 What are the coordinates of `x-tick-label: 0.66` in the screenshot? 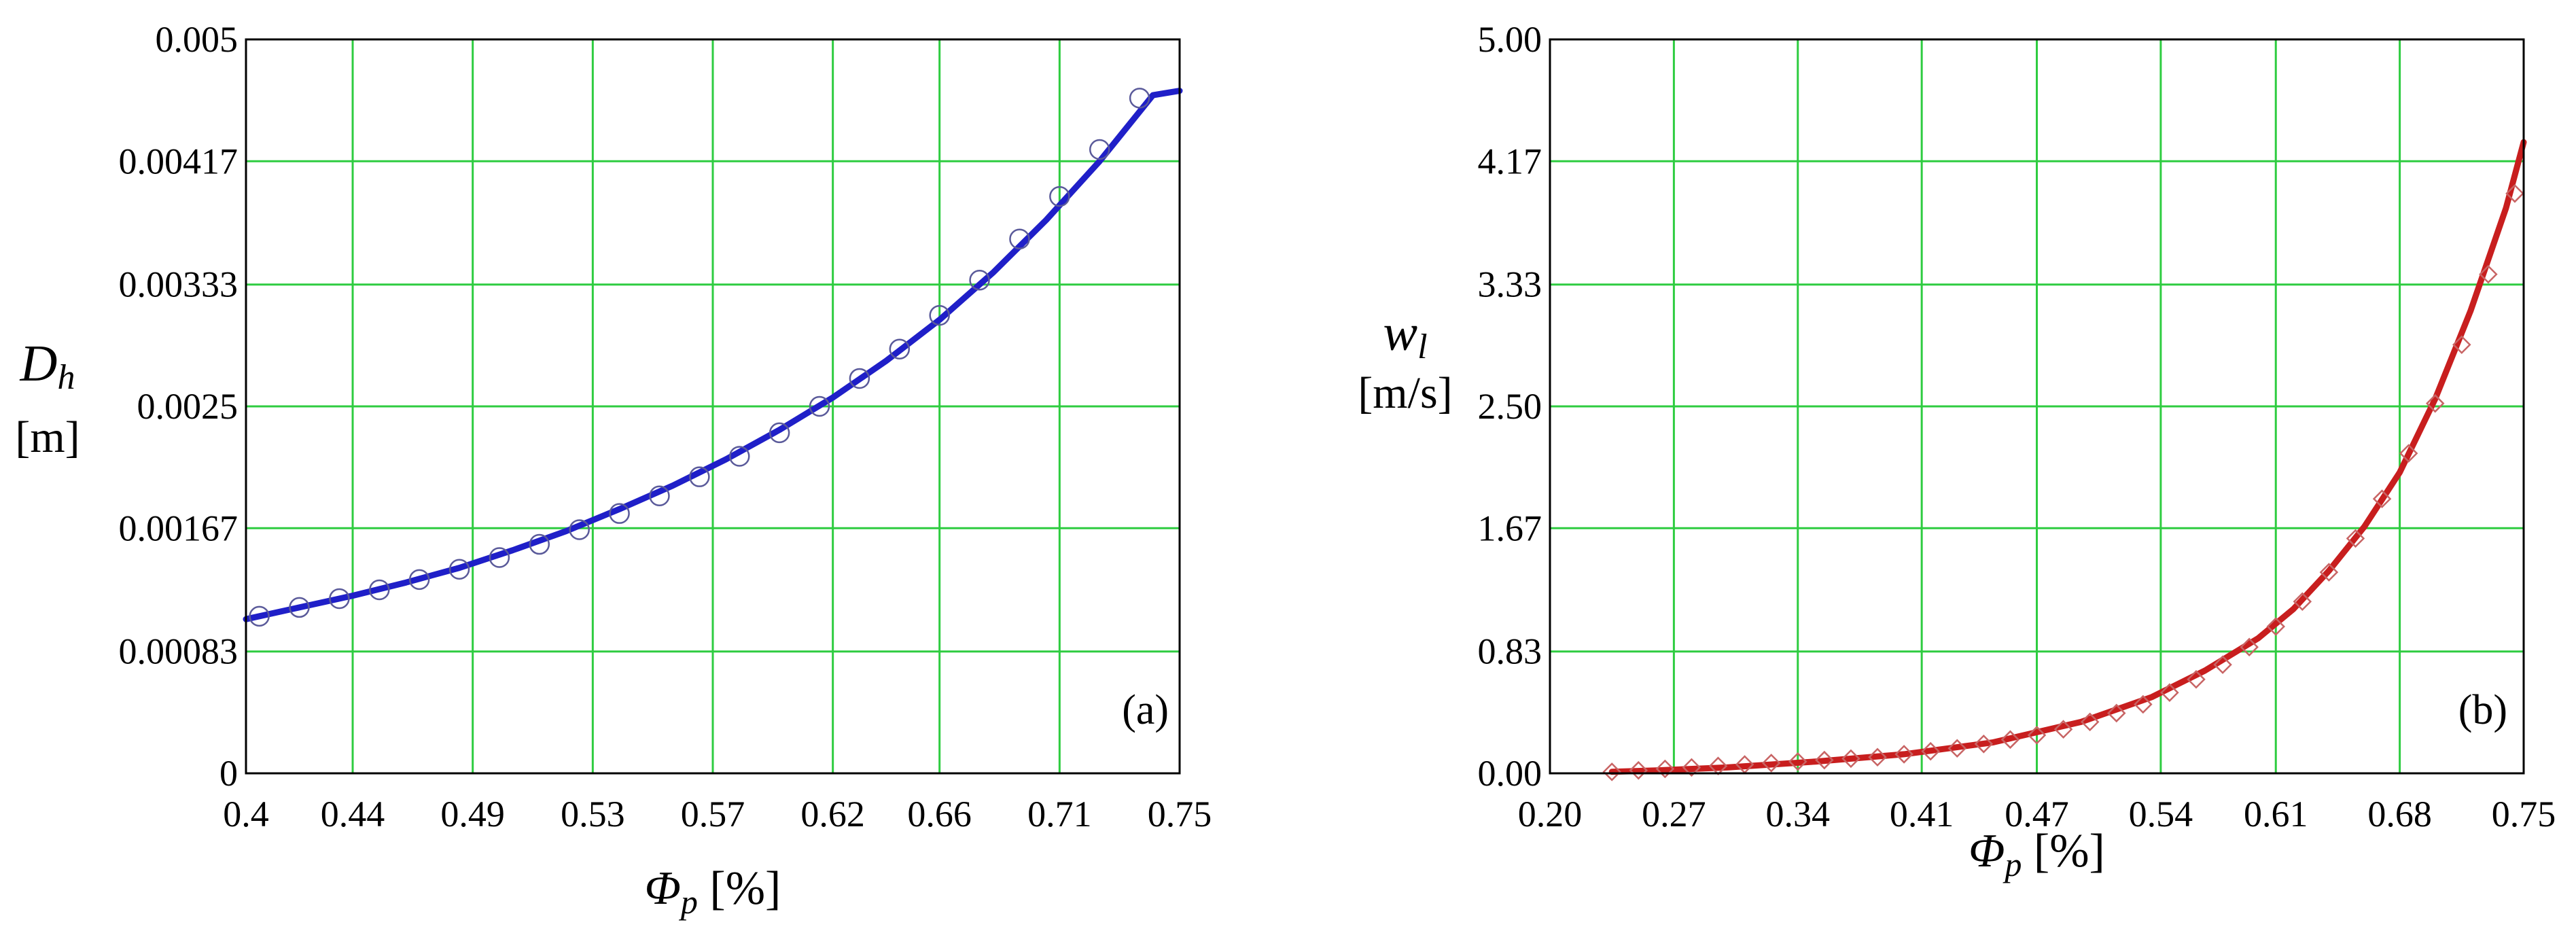 It's located at (939, 814).